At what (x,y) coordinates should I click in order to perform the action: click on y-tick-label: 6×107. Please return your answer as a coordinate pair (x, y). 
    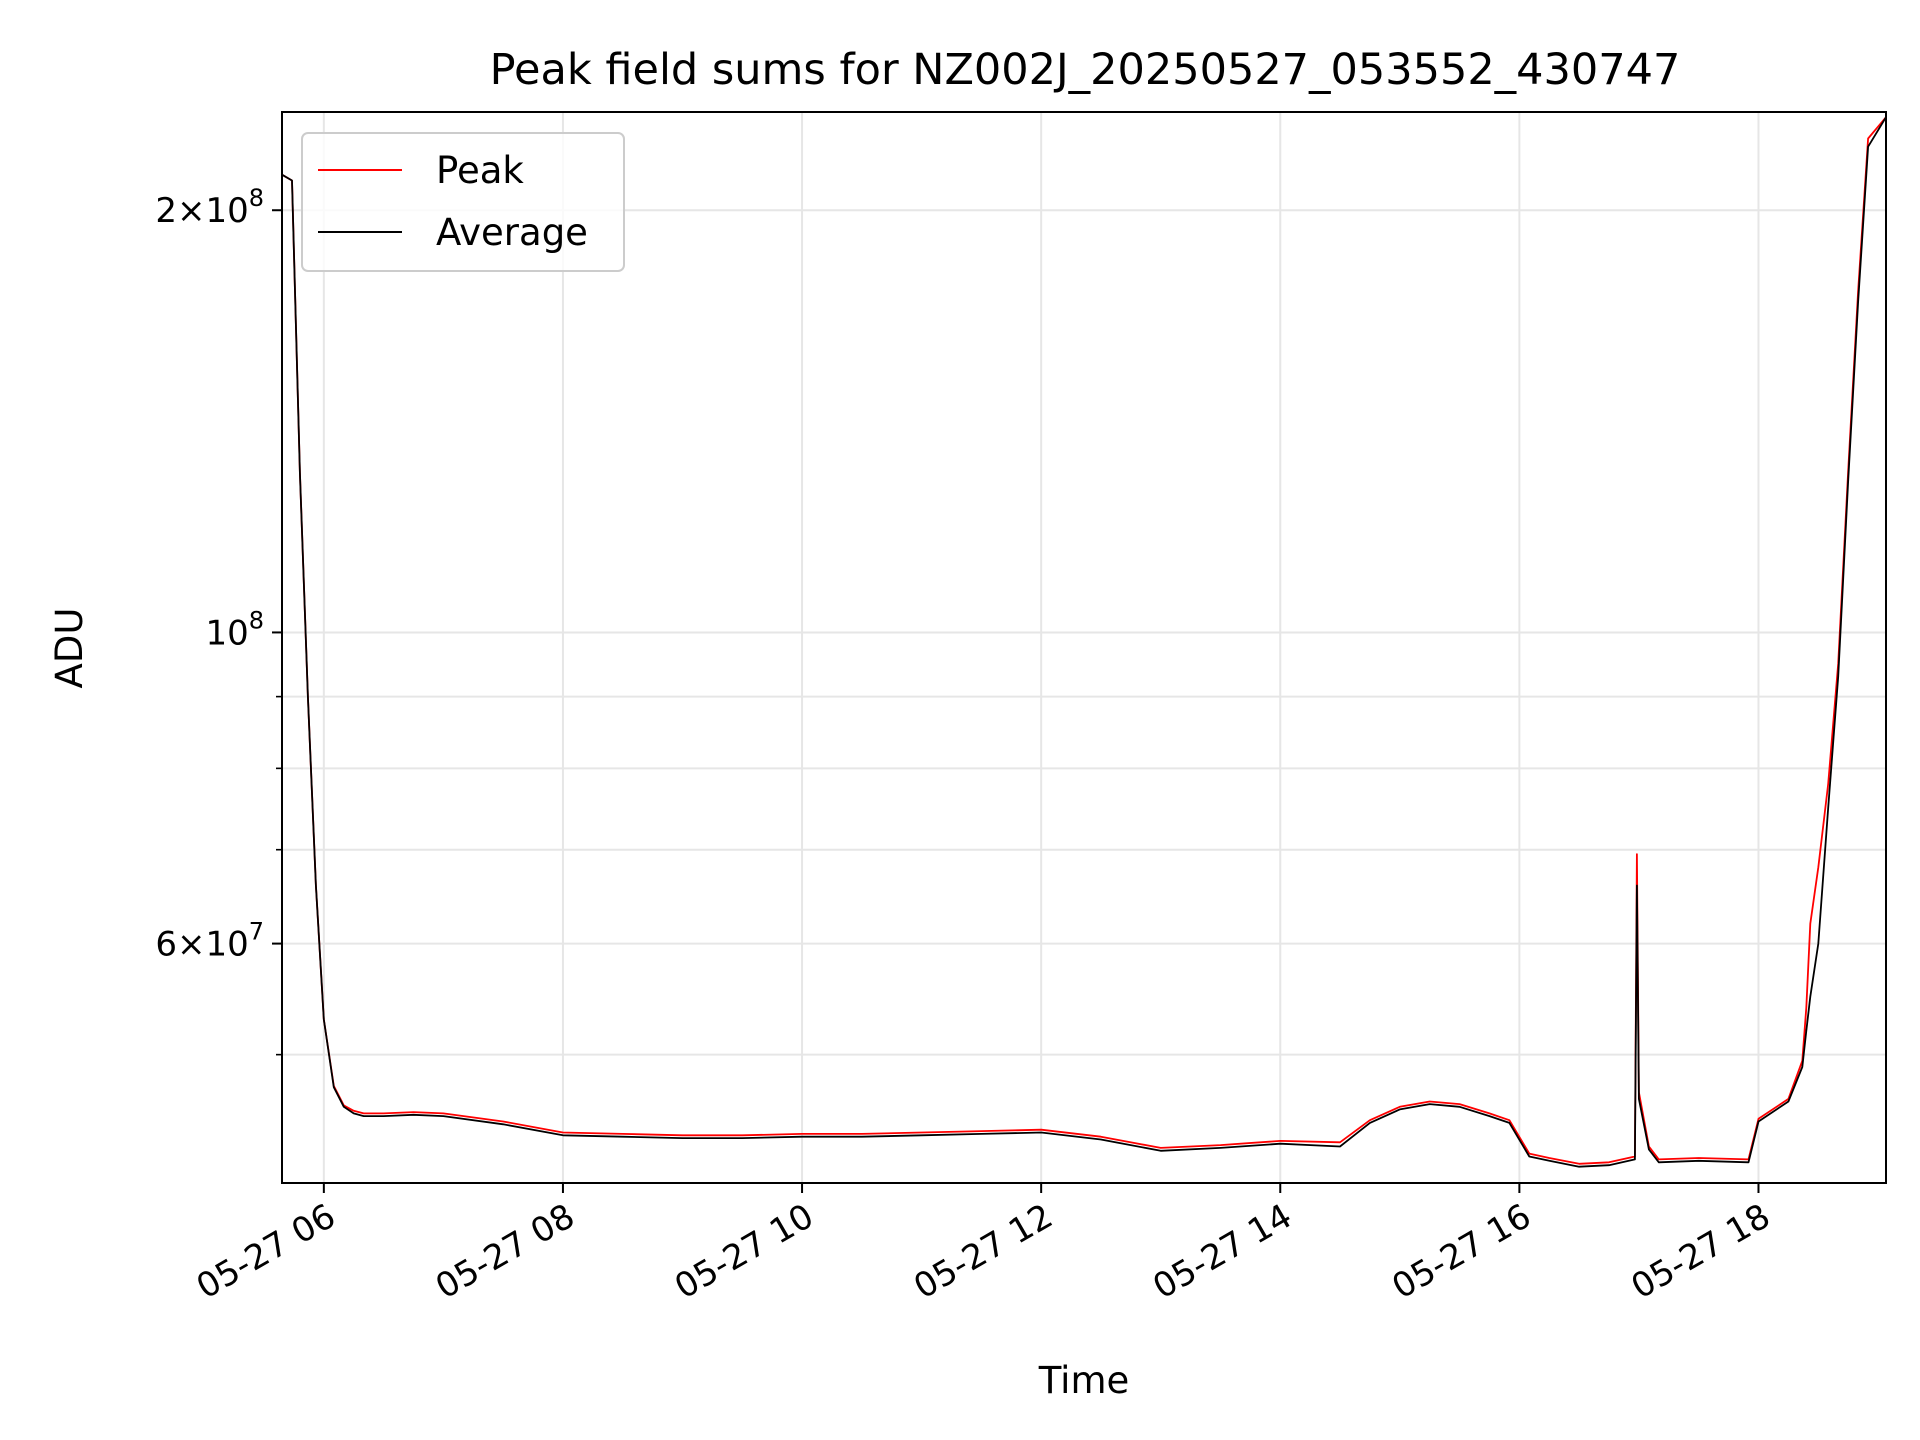
    Looking at the image, I should click on (209, 941).